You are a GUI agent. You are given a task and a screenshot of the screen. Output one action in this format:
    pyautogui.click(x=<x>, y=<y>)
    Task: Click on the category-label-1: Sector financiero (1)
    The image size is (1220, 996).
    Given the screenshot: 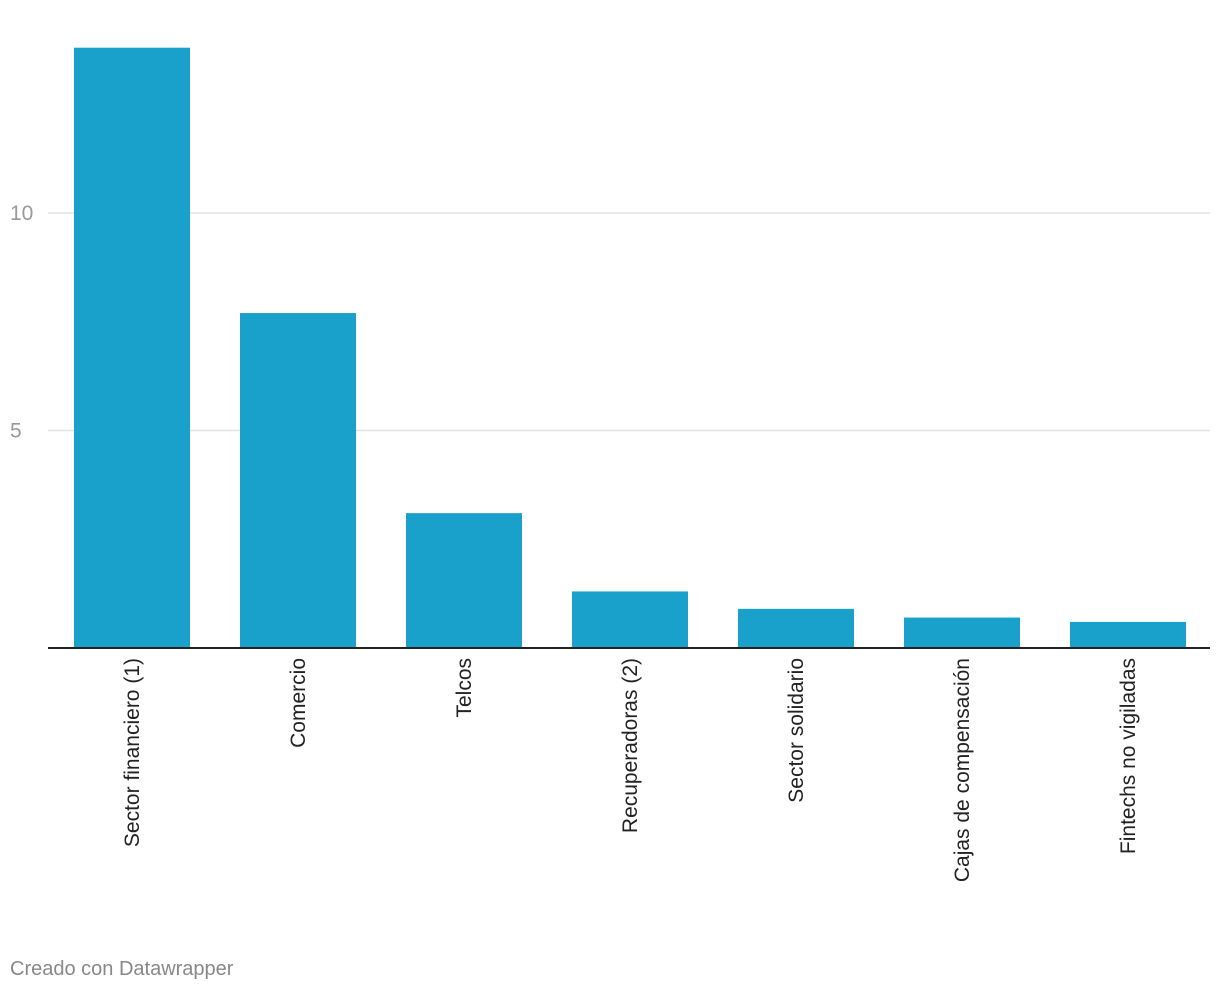 What is the action you would take?
    pyautogui.click(x=132, y=752)
    